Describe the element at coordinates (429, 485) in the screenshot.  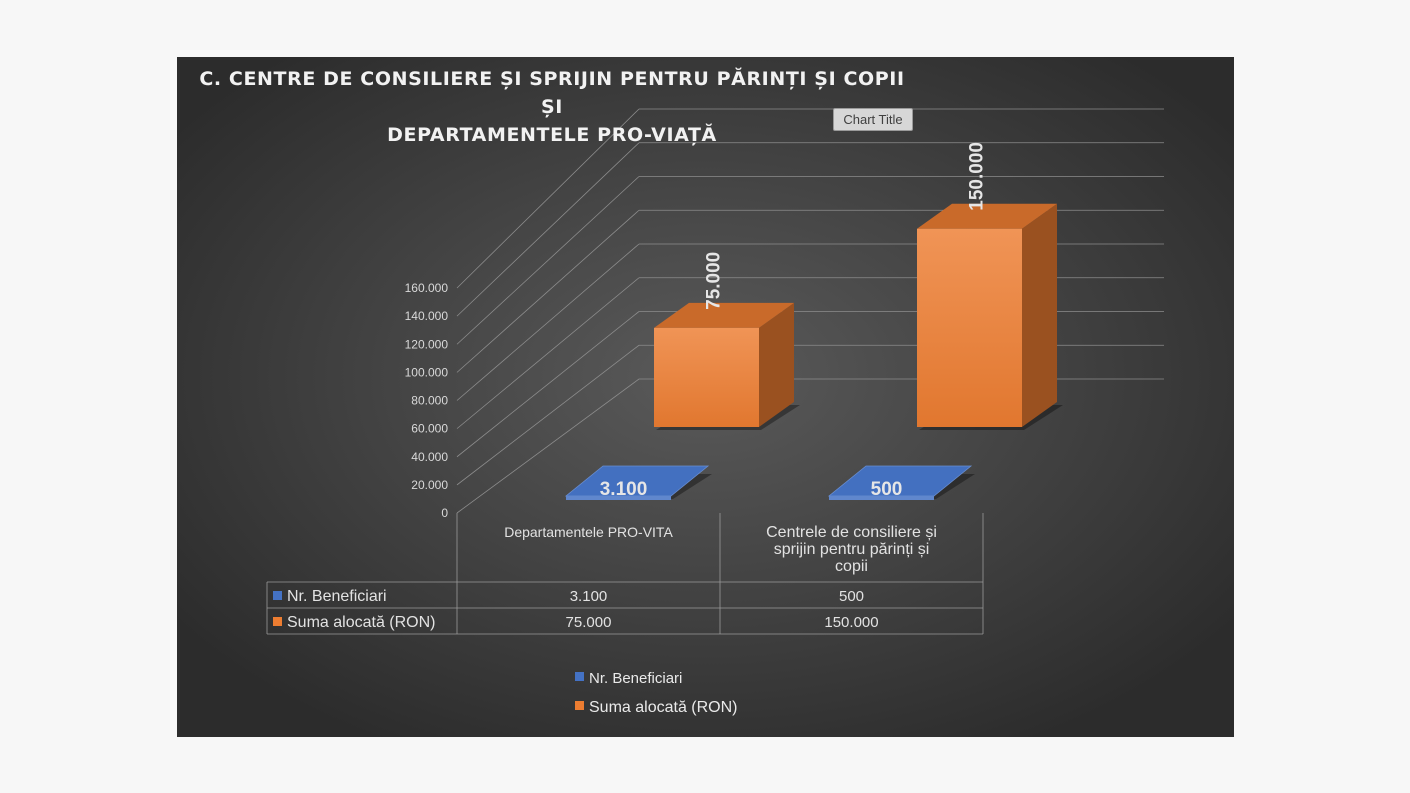
I see `y-tick-label: 20.000` at that location.